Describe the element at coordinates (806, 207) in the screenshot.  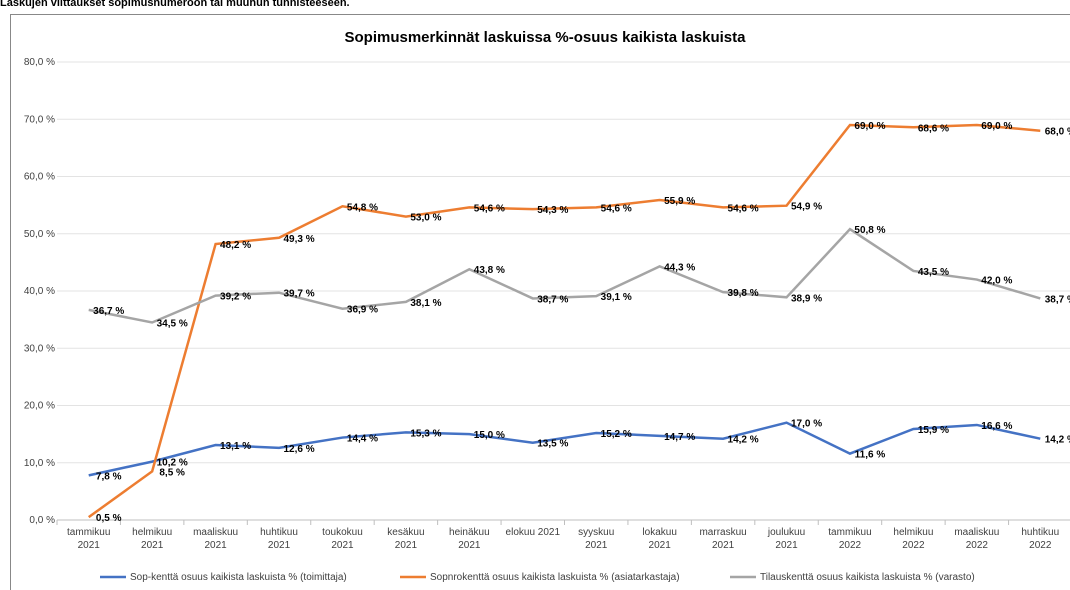
I see `data-label: 54,9 %` at that location.